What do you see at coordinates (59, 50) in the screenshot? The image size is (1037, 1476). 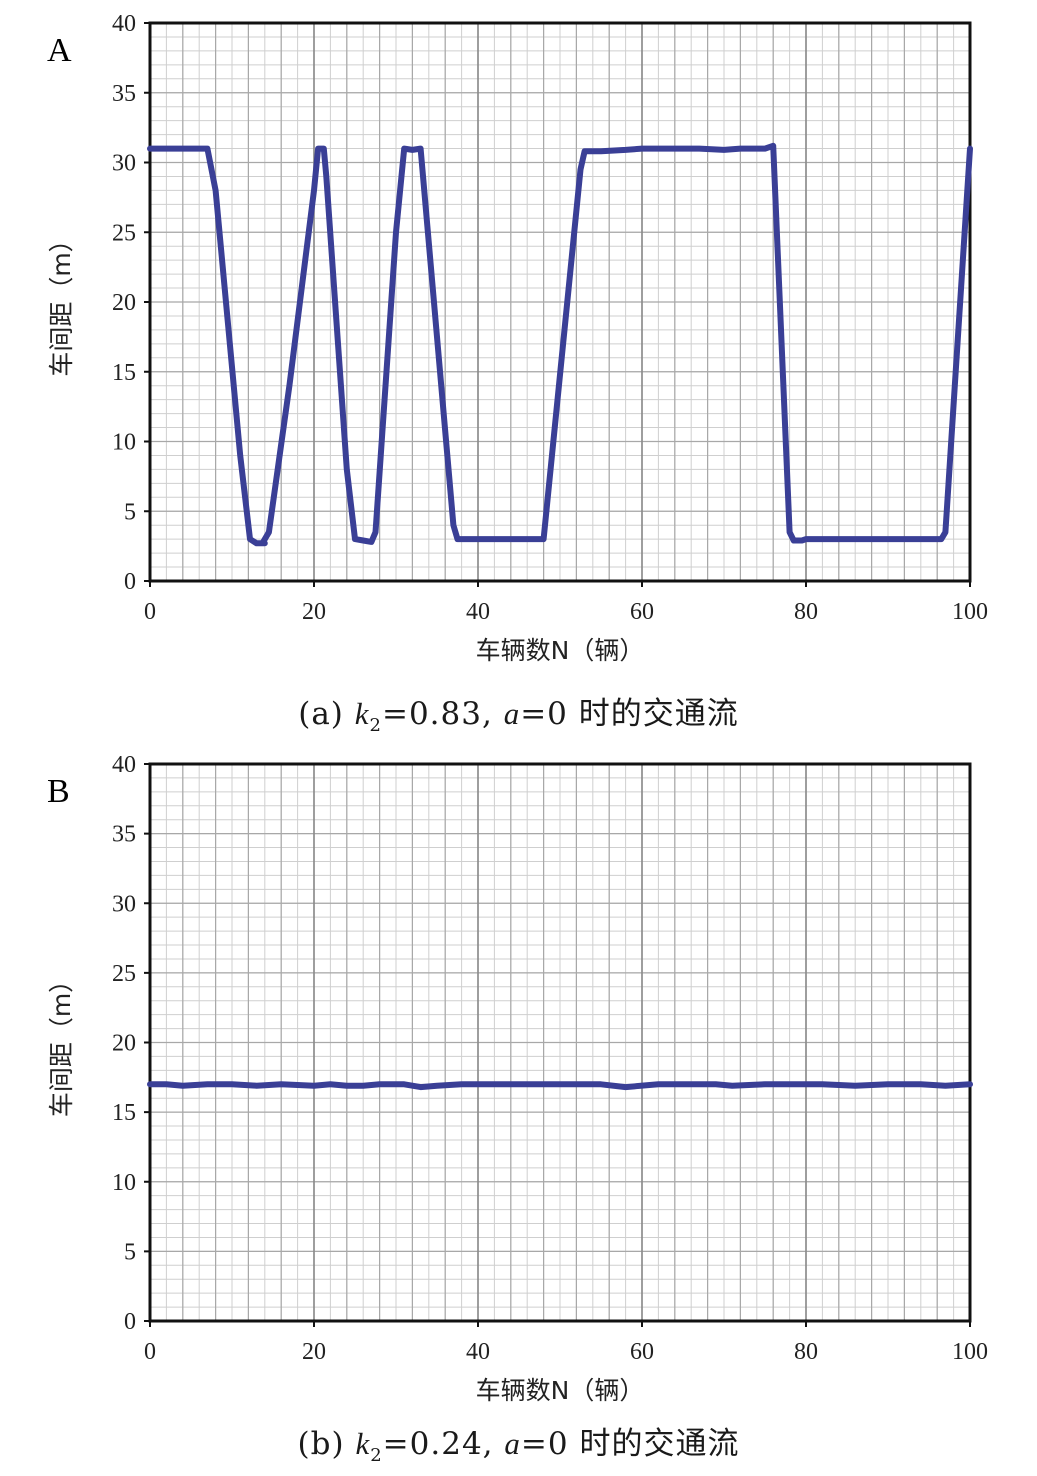 I see `panel-label: A` at bounding box center [59, 50].